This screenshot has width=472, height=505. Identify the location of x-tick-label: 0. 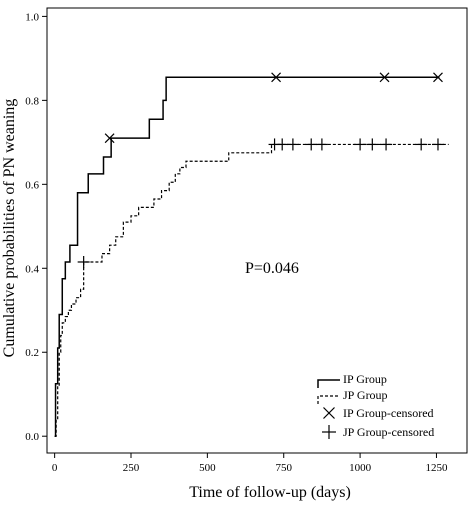
(55, 468).